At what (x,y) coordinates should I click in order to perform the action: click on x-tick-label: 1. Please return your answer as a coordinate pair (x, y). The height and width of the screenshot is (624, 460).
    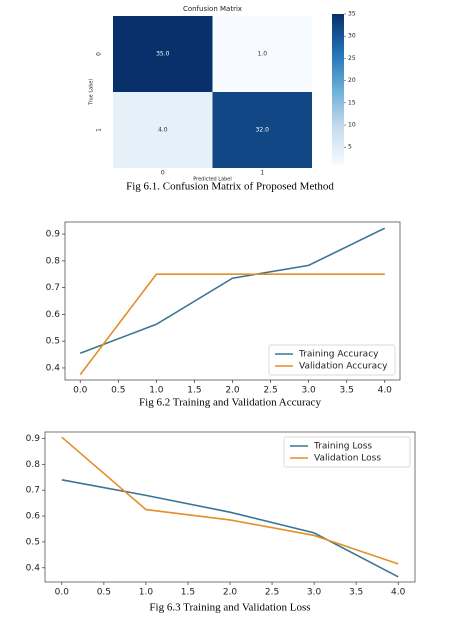
    Looking at the image, I should click on (262, 173).